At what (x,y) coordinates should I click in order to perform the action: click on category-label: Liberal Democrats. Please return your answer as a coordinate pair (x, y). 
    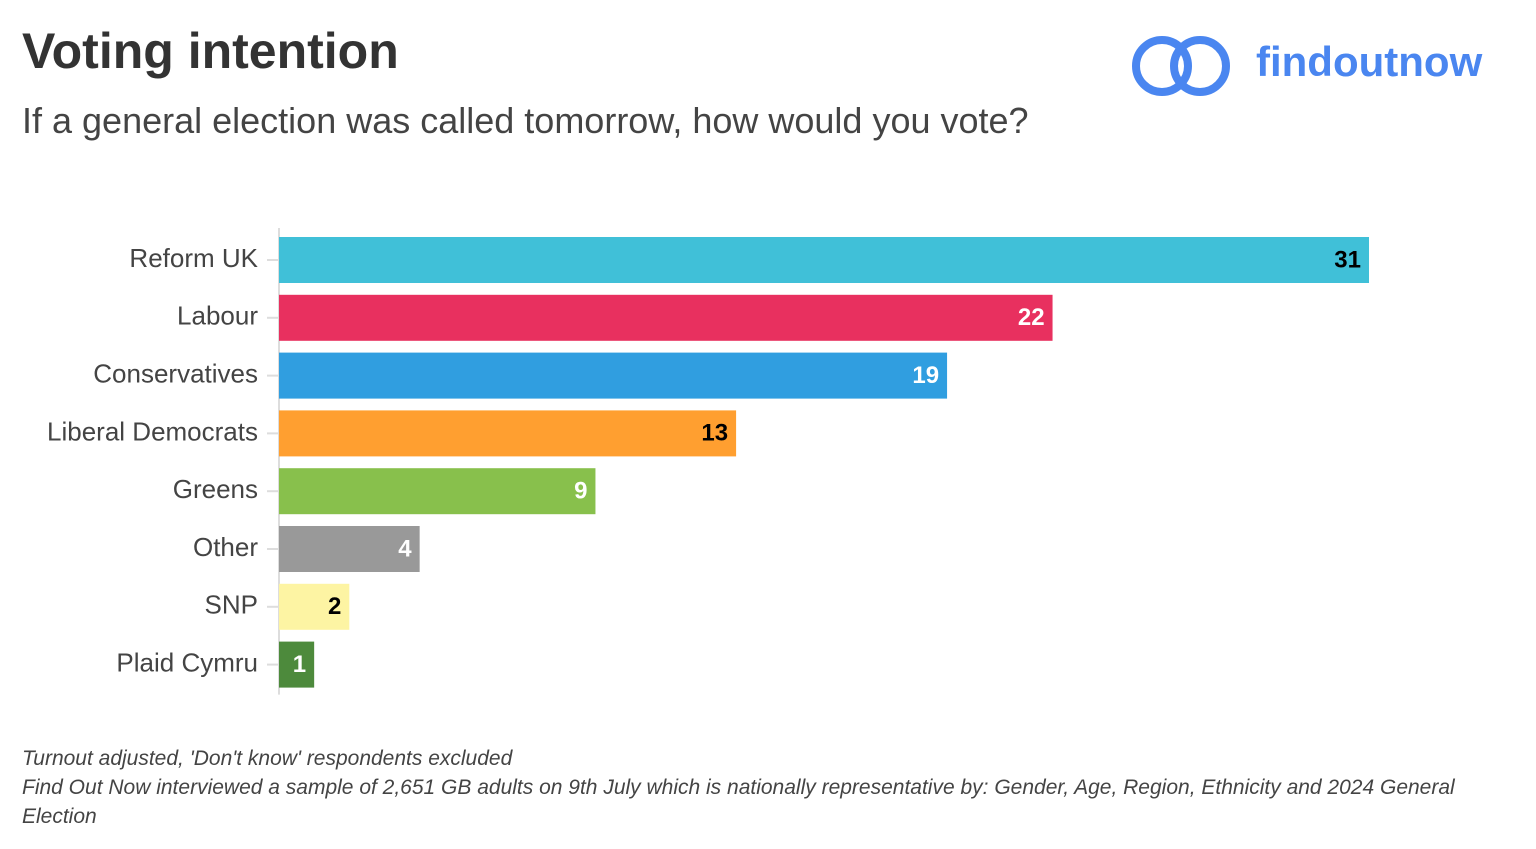
    Looking at the image, I should click on (152, 431).